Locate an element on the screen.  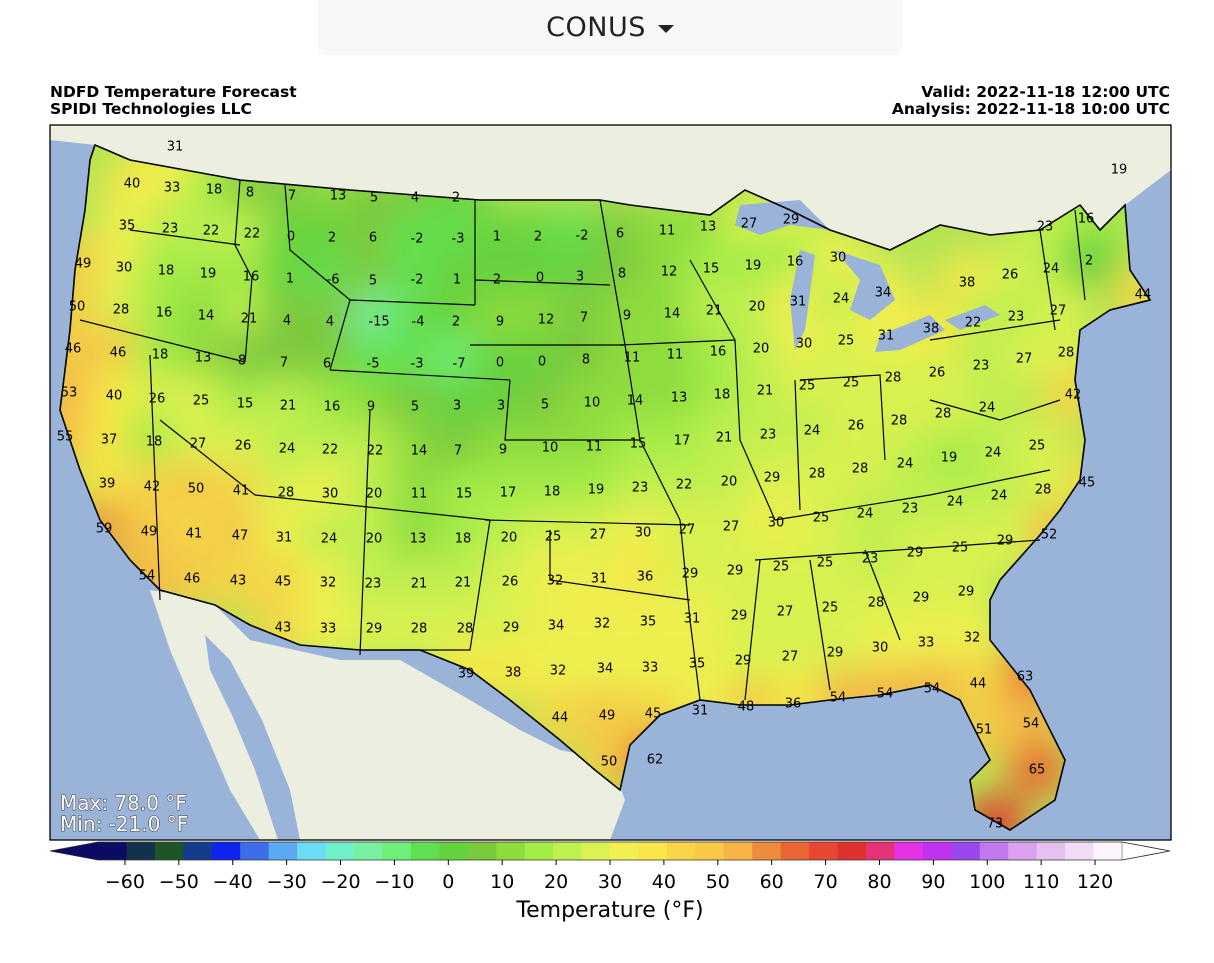
colorbar-tick-label: 30 is located at coordinates (610, 882).